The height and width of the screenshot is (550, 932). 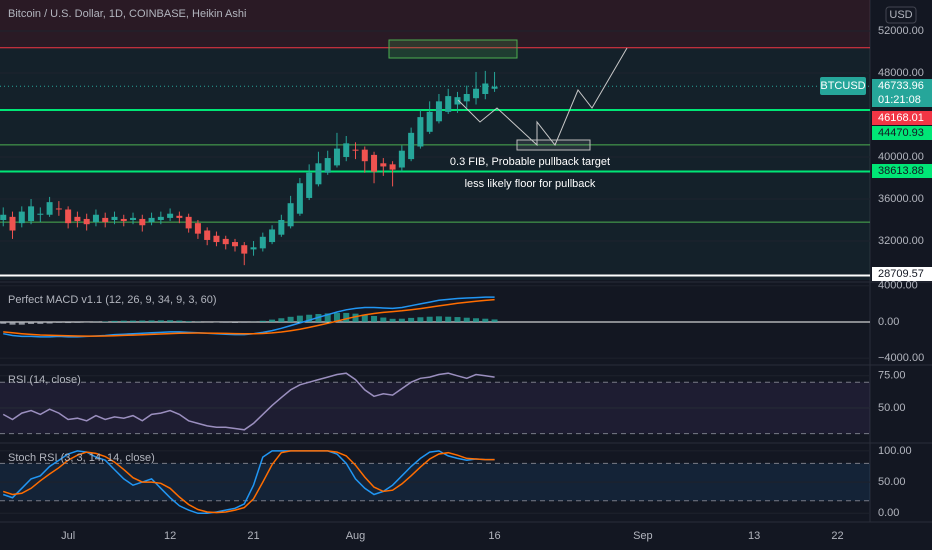 I want to click on price-tag-label: 38613.88, so click(x=901, y=171).